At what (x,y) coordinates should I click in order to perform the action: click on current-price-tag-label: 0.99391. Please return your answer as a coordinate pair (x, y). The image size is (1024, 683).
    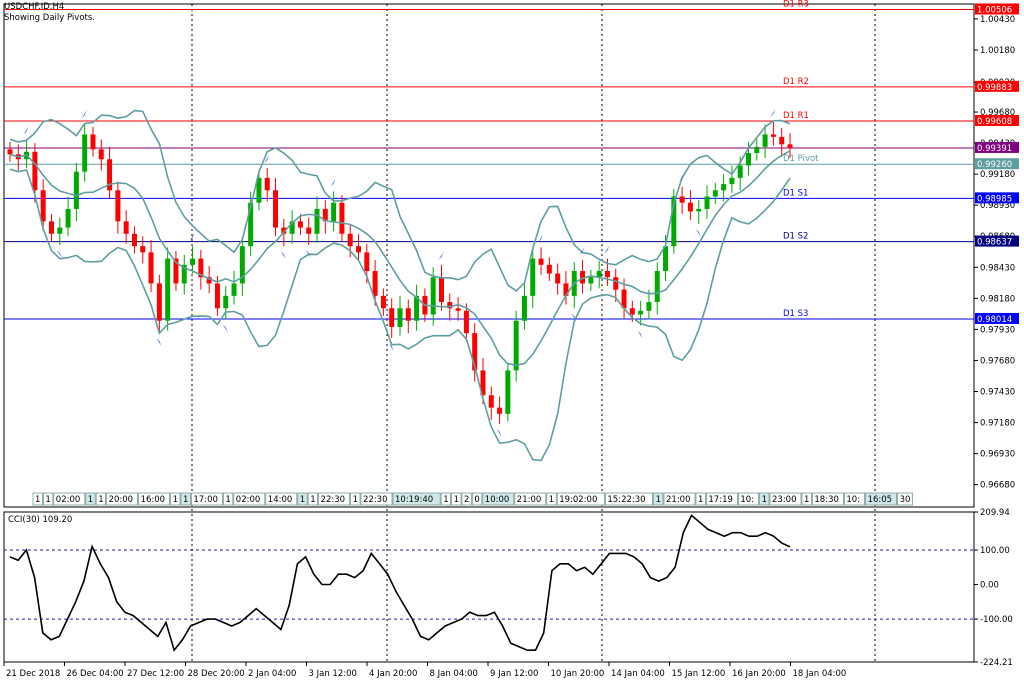
    Looking at the image, I should click on (994, 149).